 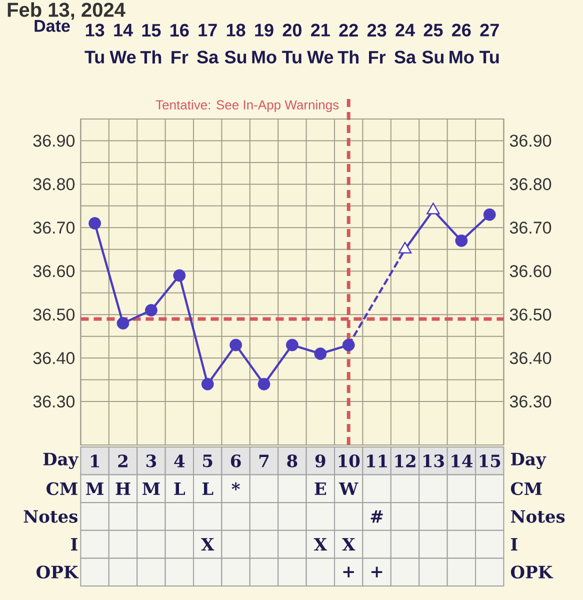 What do you see at coordinates (54, 402) in the screenshot?
I see `y-tick-label: 36.30` at bounding box center [54, 402].